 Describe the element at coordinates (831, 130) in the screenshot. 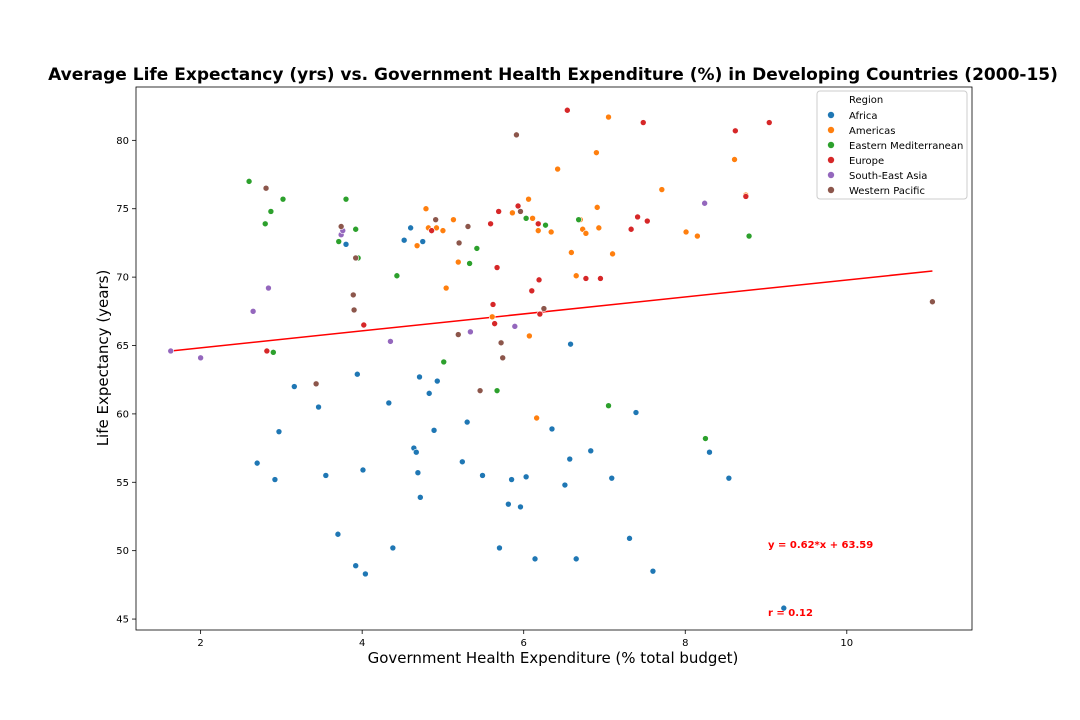

I see `legend-marker-americas` at that location.